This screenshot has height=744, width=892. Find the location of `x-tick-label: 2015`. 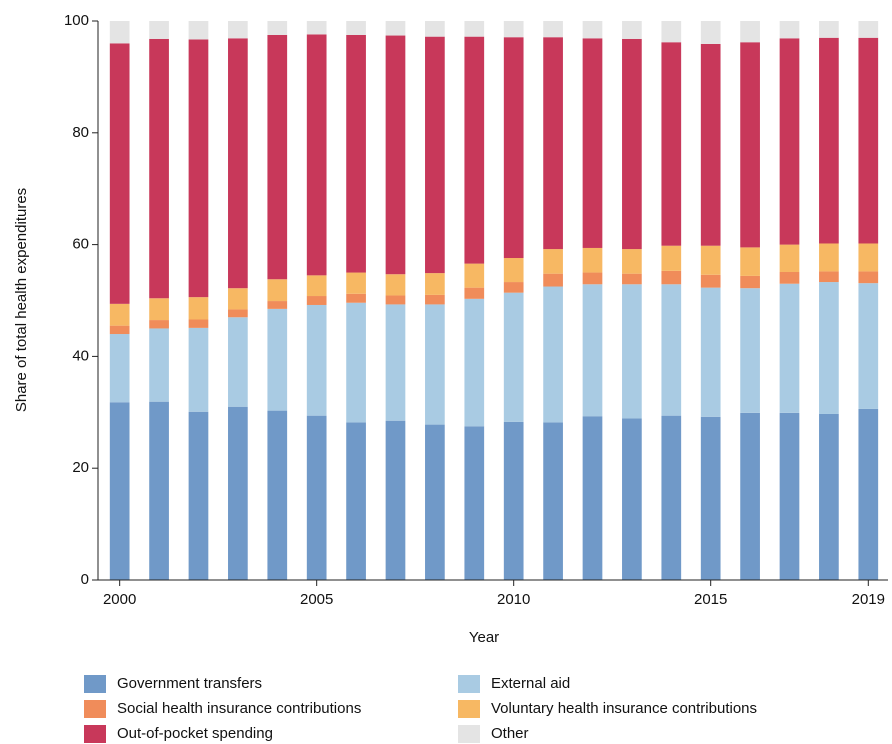

x-tick-label: 2015 is located at coordinates (710, 599).